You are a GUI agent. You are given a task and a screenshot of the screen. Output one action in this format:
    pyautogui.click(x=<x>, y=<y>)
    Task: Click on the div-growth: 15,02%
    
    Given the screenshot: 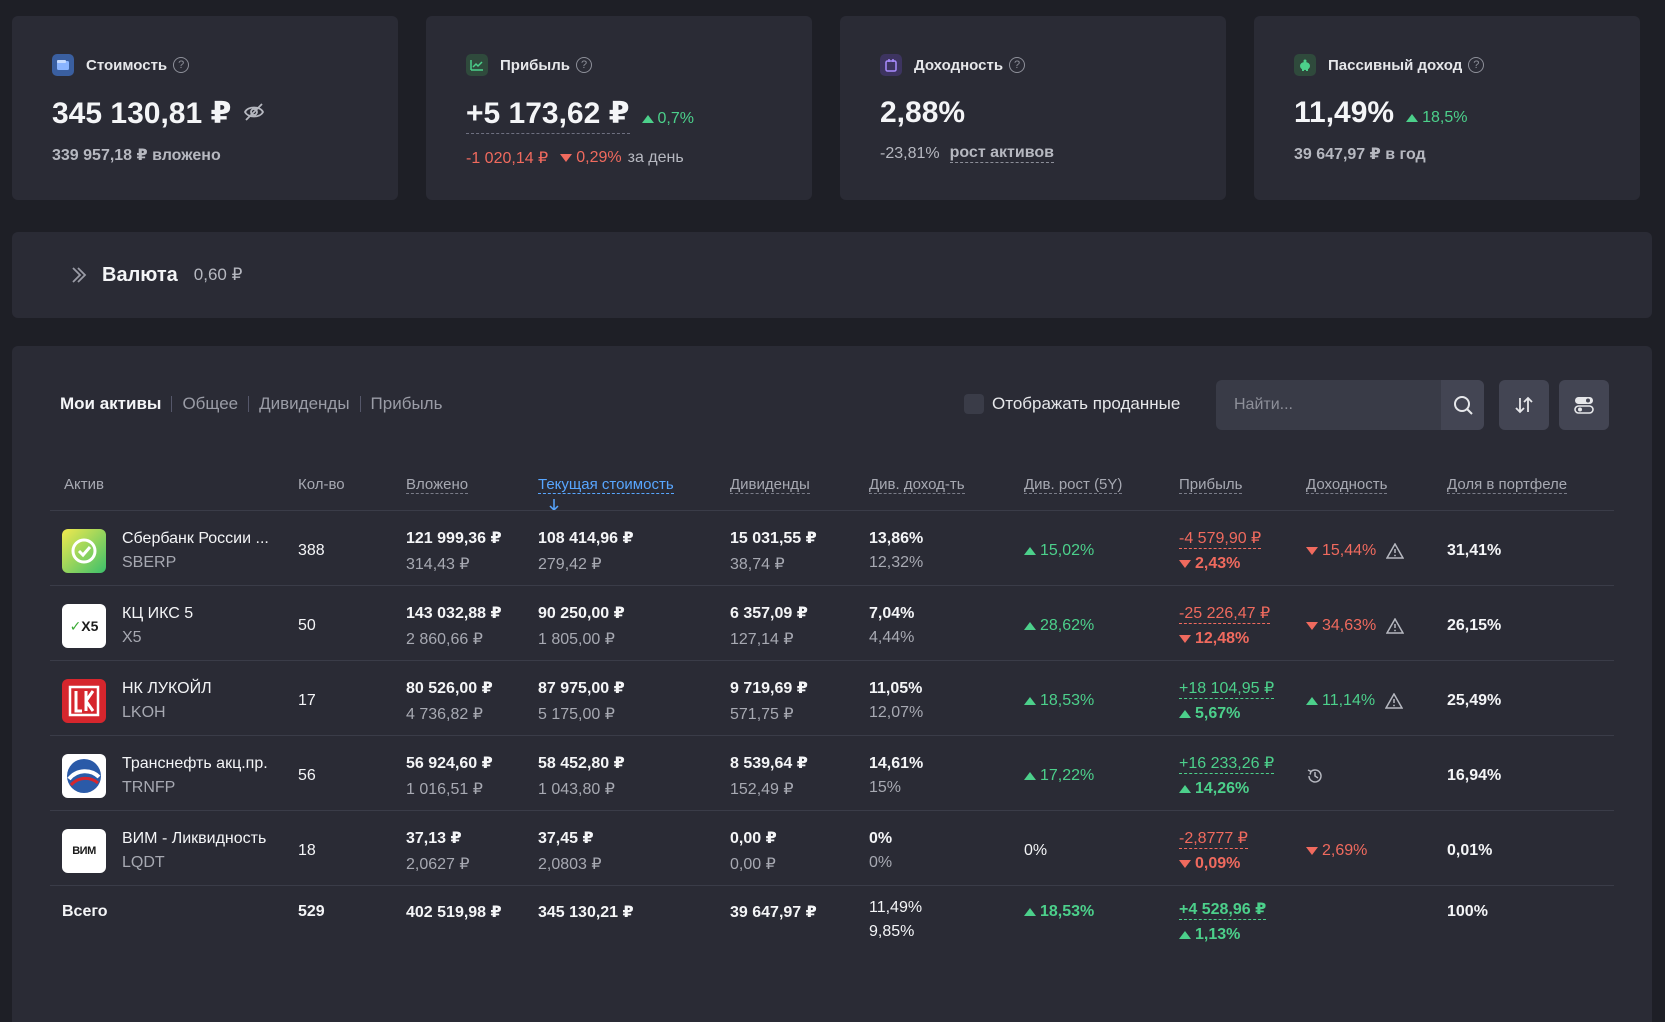 What is the action you would take?
    pyautogui.click(x=1067, y=550)
    